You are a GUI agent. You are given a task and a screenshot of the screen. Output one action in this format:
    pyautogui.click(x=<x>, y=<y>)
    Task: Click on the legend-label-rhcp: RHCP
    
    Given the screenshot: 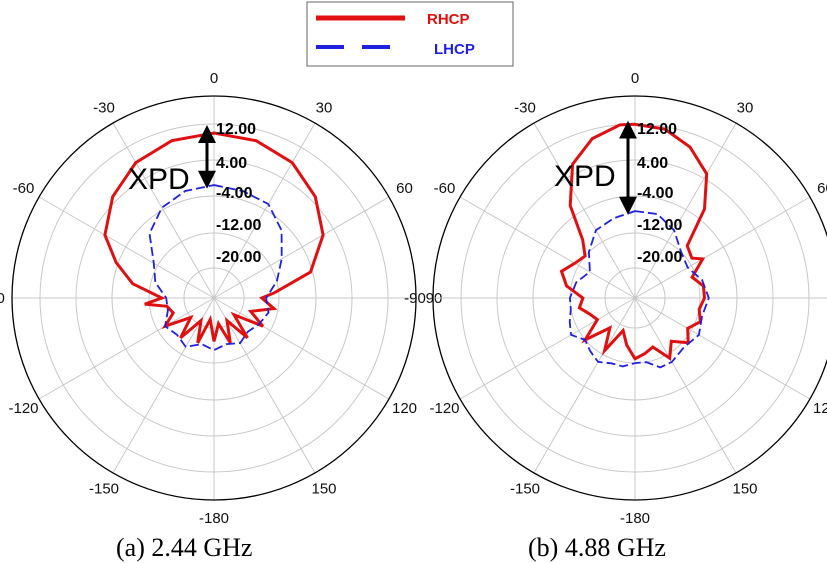 What is the action you would take?
    pyautogui.click(x=448, y=19)
    